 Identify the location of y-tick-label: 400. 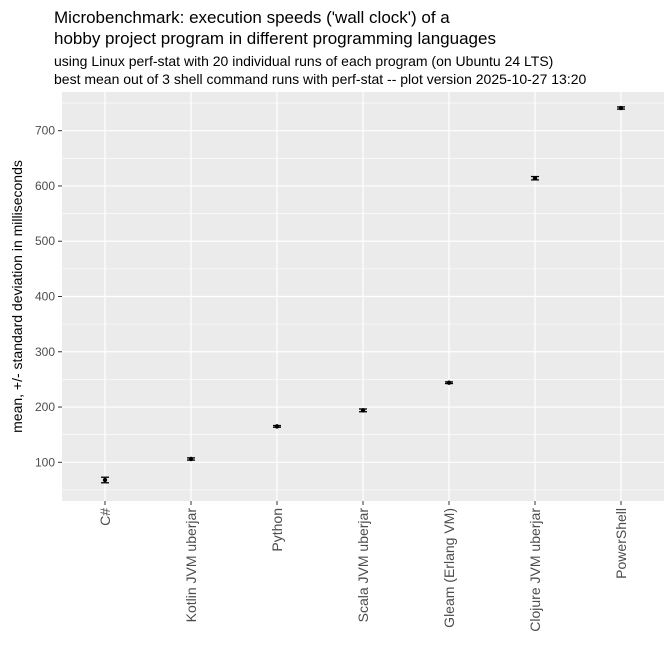
(45, 297).